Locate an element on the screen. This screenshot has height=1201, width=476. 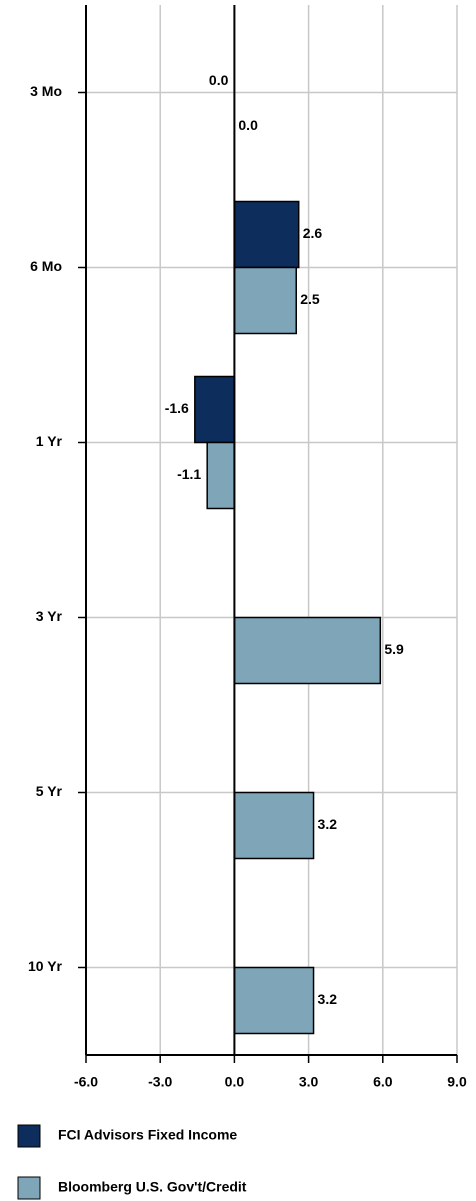
x-tick-label: 6.0 is located at coordinates (383, 1082).